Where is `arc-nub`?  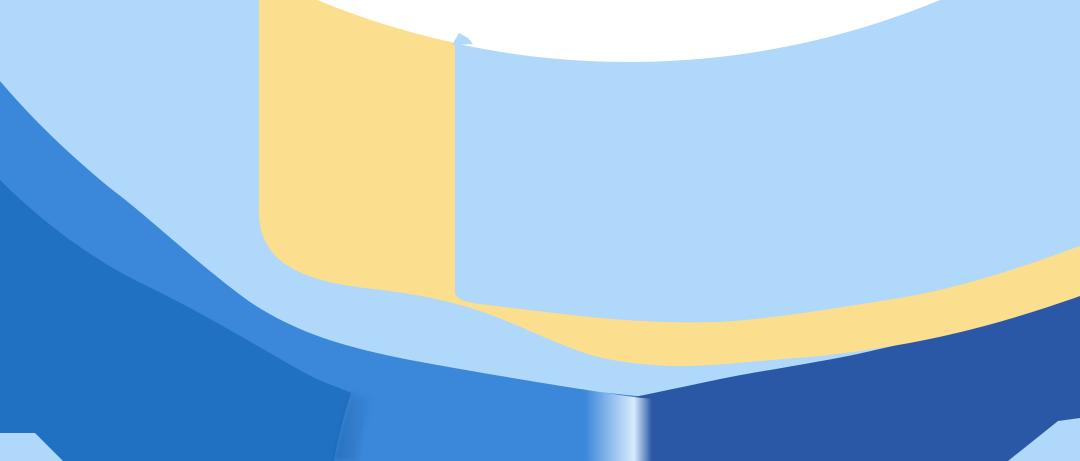 arc-nub is located at coordinates (462, 39).